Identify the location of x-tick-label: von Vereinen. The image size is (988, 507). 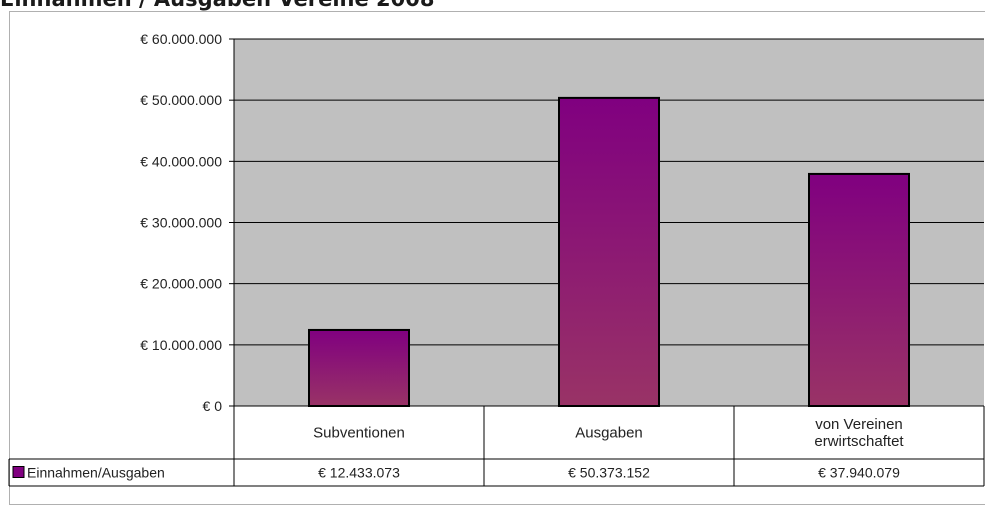
(859, 424).